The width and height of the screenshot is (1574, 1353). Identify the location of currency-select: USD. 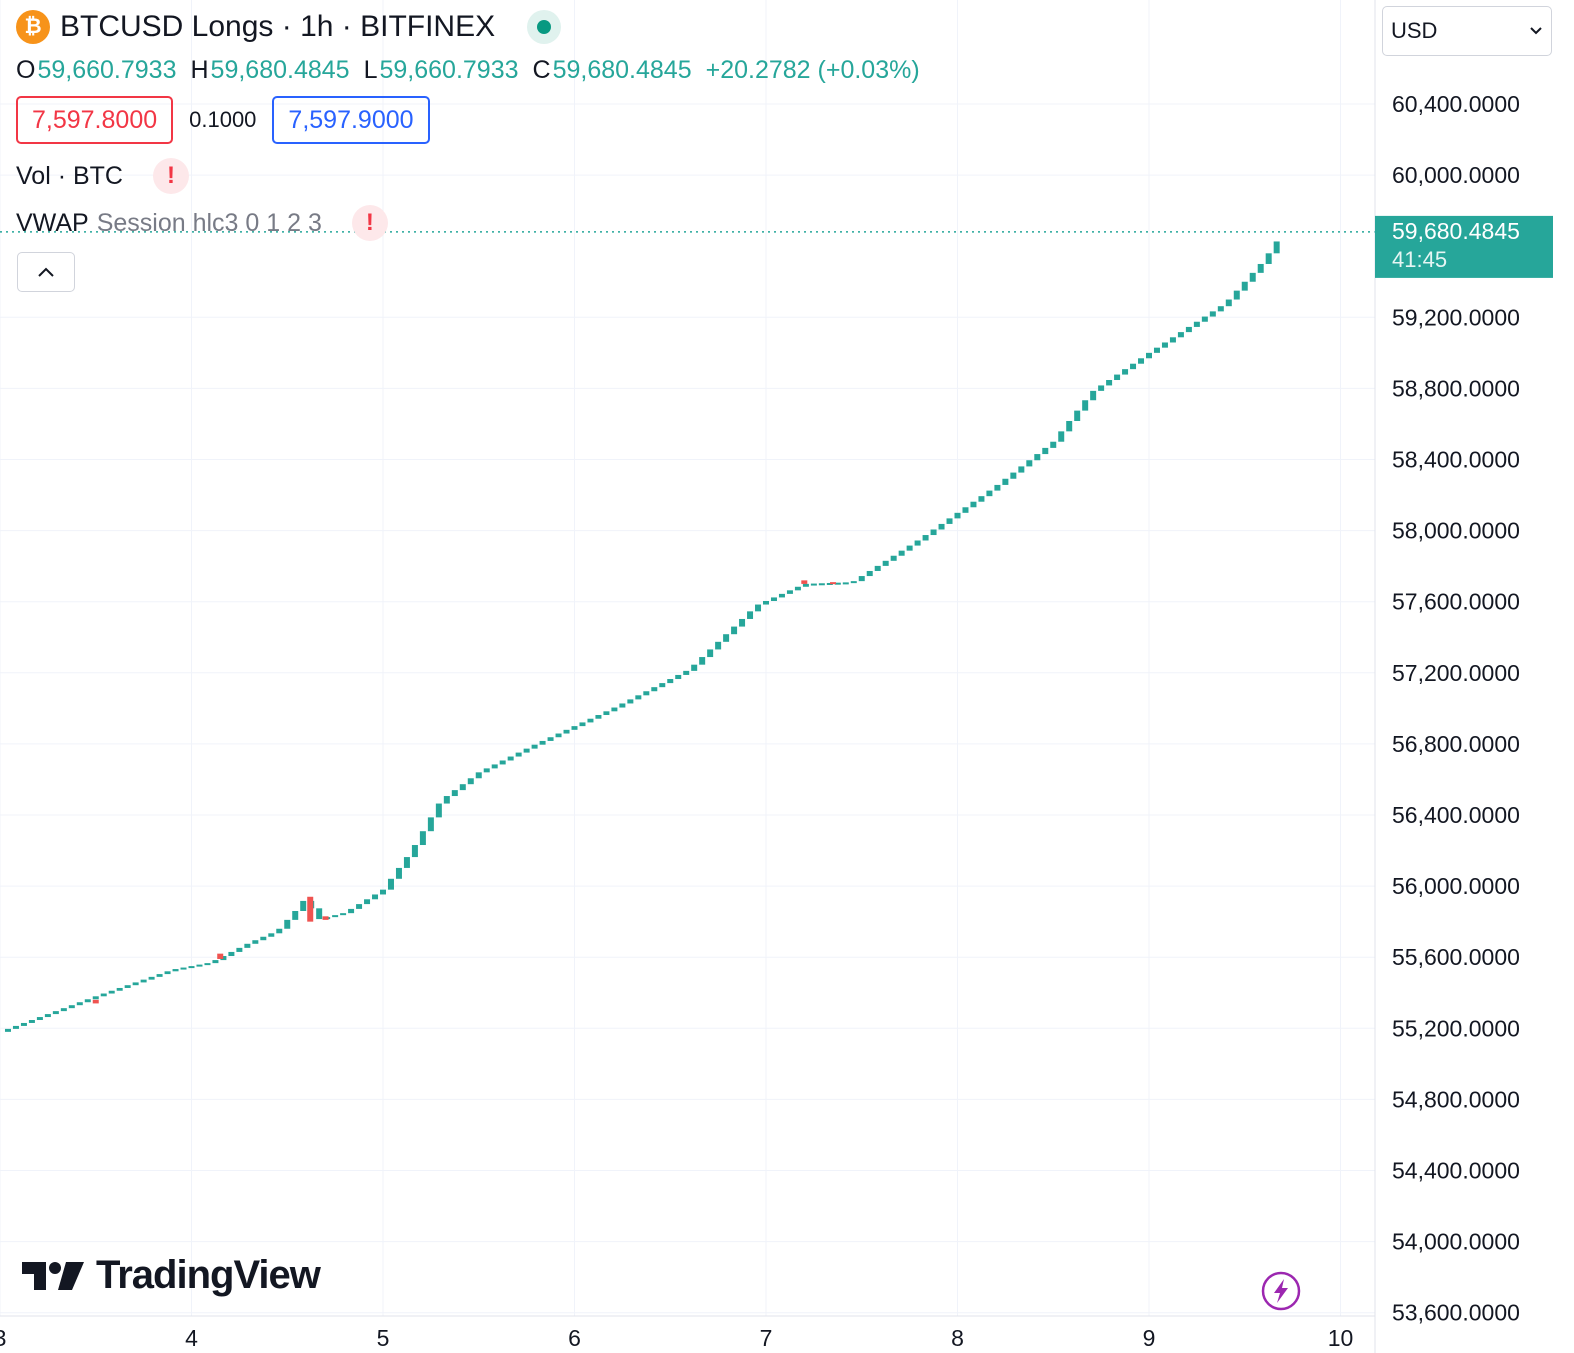
(1467, 31).